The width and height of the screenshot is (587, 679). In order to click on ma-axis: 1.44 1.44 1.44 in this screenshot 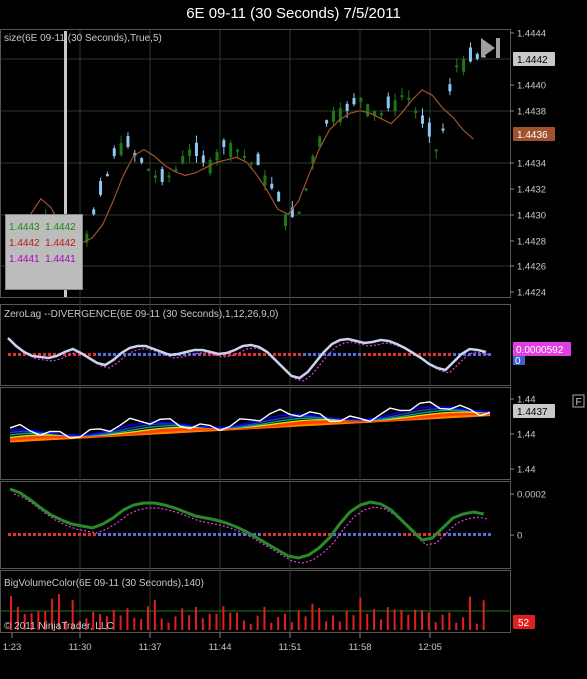, I will do `click(523, 435)`.